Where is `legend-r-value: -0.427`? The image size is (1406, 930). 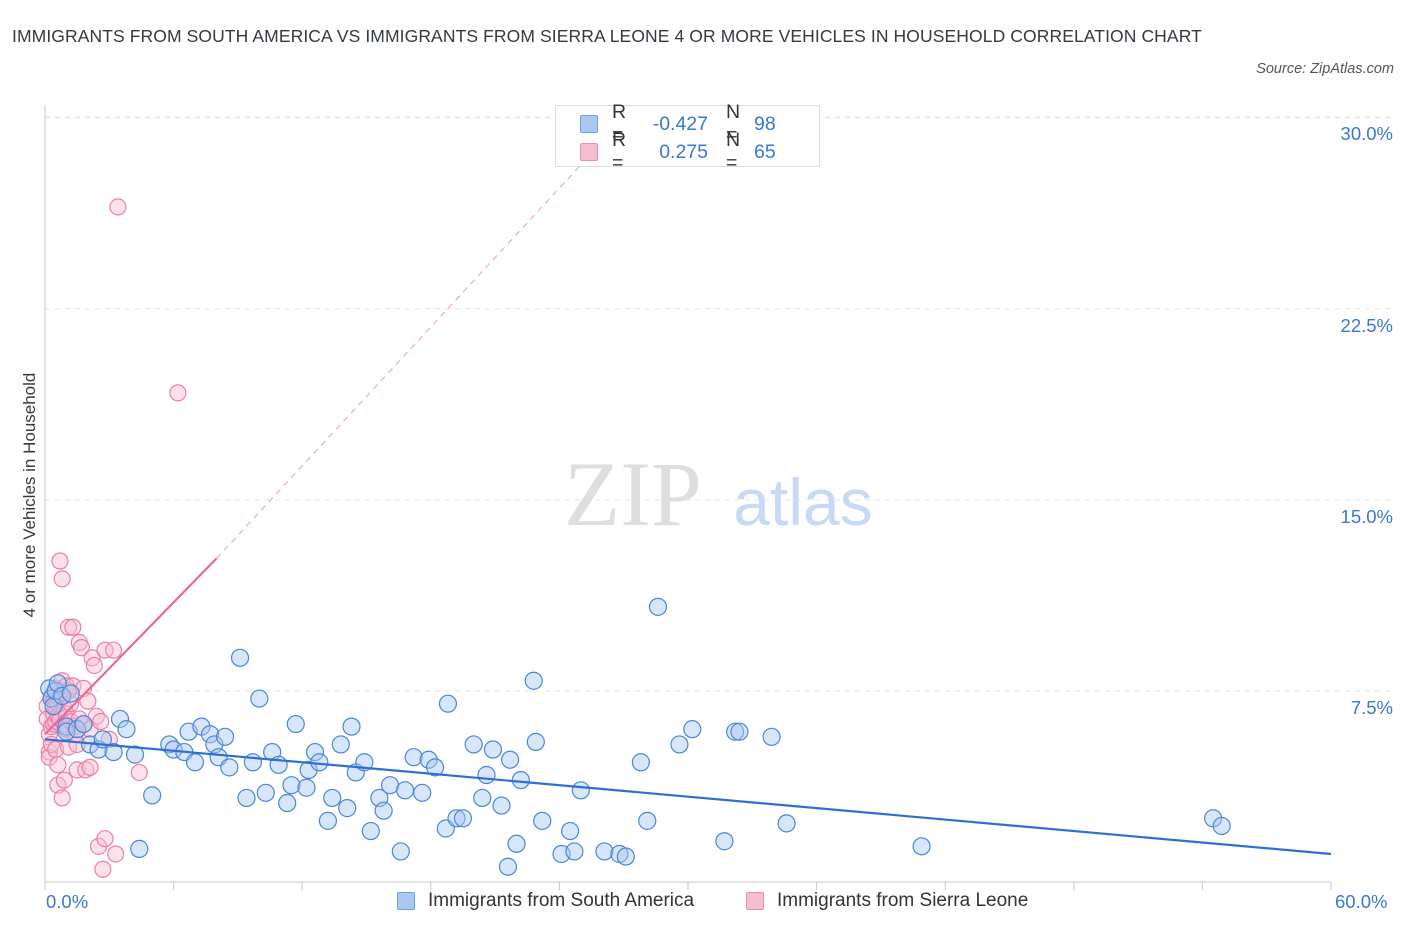
legend-r-value: -0.427 is located at coordinates (680, 123).